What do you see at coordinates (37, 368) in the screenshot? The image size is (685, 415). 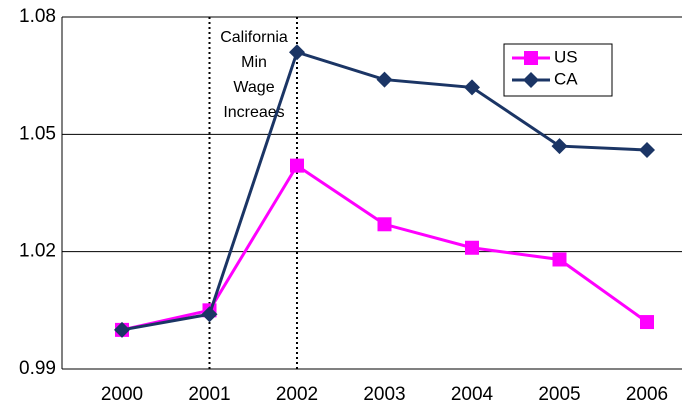 I see `y-tick-label: 0.99` at bounding box center [37, 368].